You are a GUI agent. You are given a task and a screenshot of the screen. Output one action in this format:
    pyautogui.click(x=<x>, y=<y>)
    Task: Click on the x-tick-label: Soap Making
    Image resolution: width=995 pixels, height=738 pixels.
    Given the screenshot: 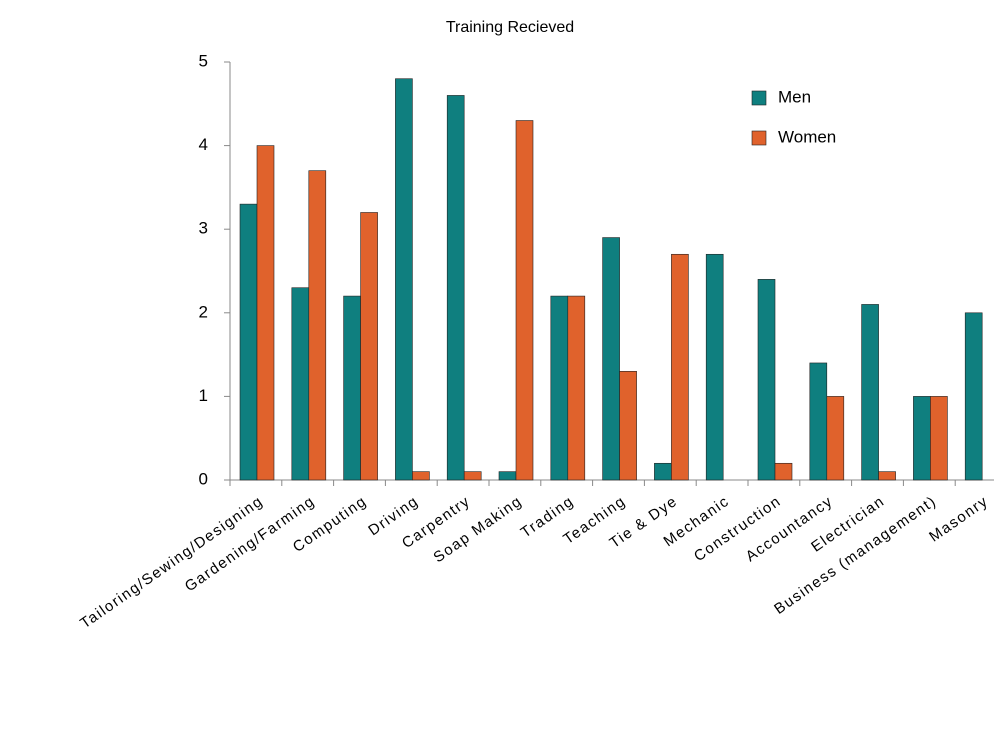 What is the action you would take?
    pyautogui.click(x=477, y=530)
    